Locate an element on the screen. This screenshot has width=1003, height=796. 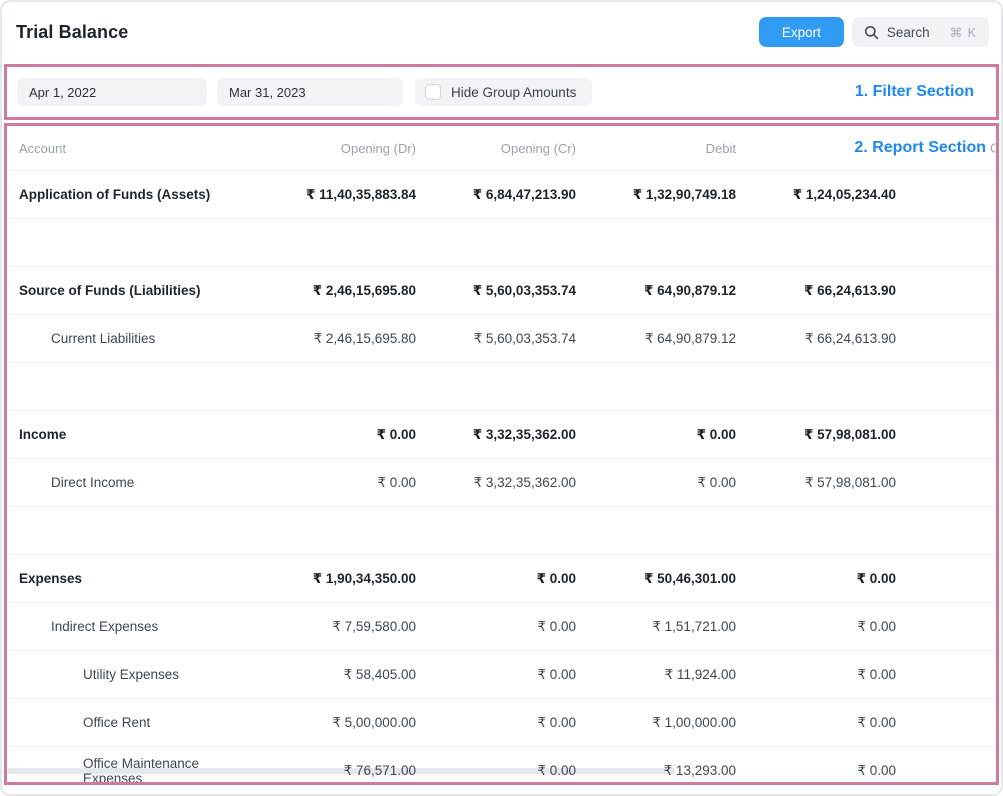
horizontal-scrollbar-thumb is located at coordinates (341, 771).